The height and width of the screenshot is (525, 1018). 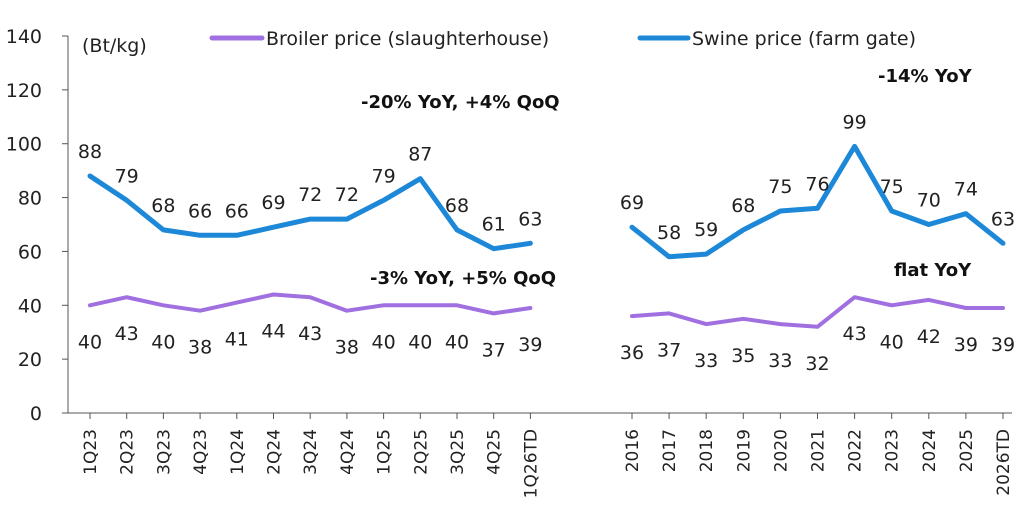 I want to click on x-tick-label: 2018, so click(x=707, y=450).